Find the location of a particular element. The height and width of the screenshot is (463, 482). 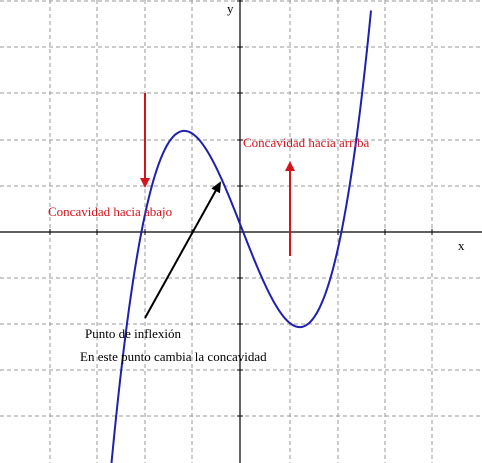

x-axis-label: x is located at coordinates (461, 245).